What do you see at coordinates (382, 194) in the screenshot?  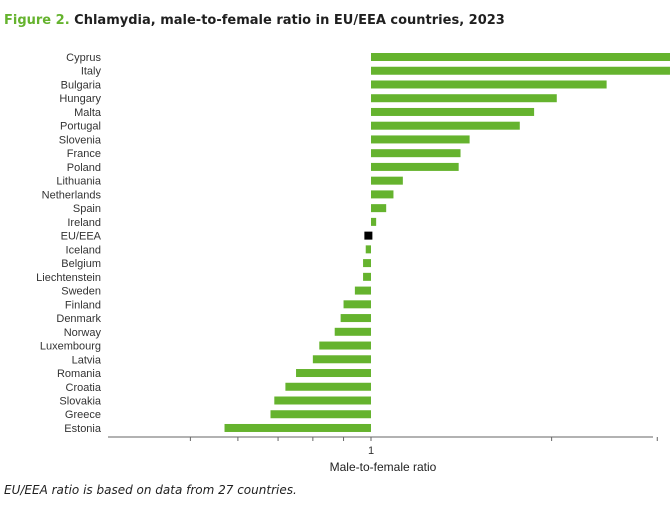 I see `bar-netherlands` at bounding box center [382, 194].